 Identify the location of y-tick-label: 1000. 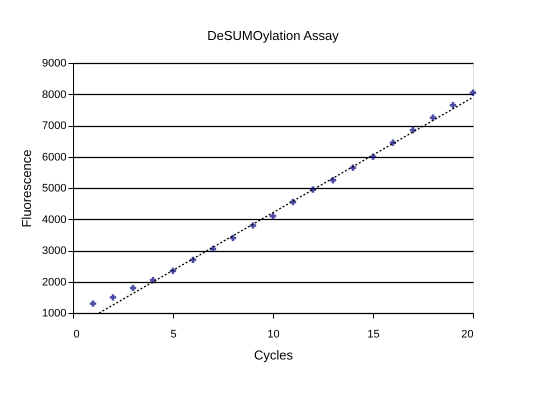
(54, 314).